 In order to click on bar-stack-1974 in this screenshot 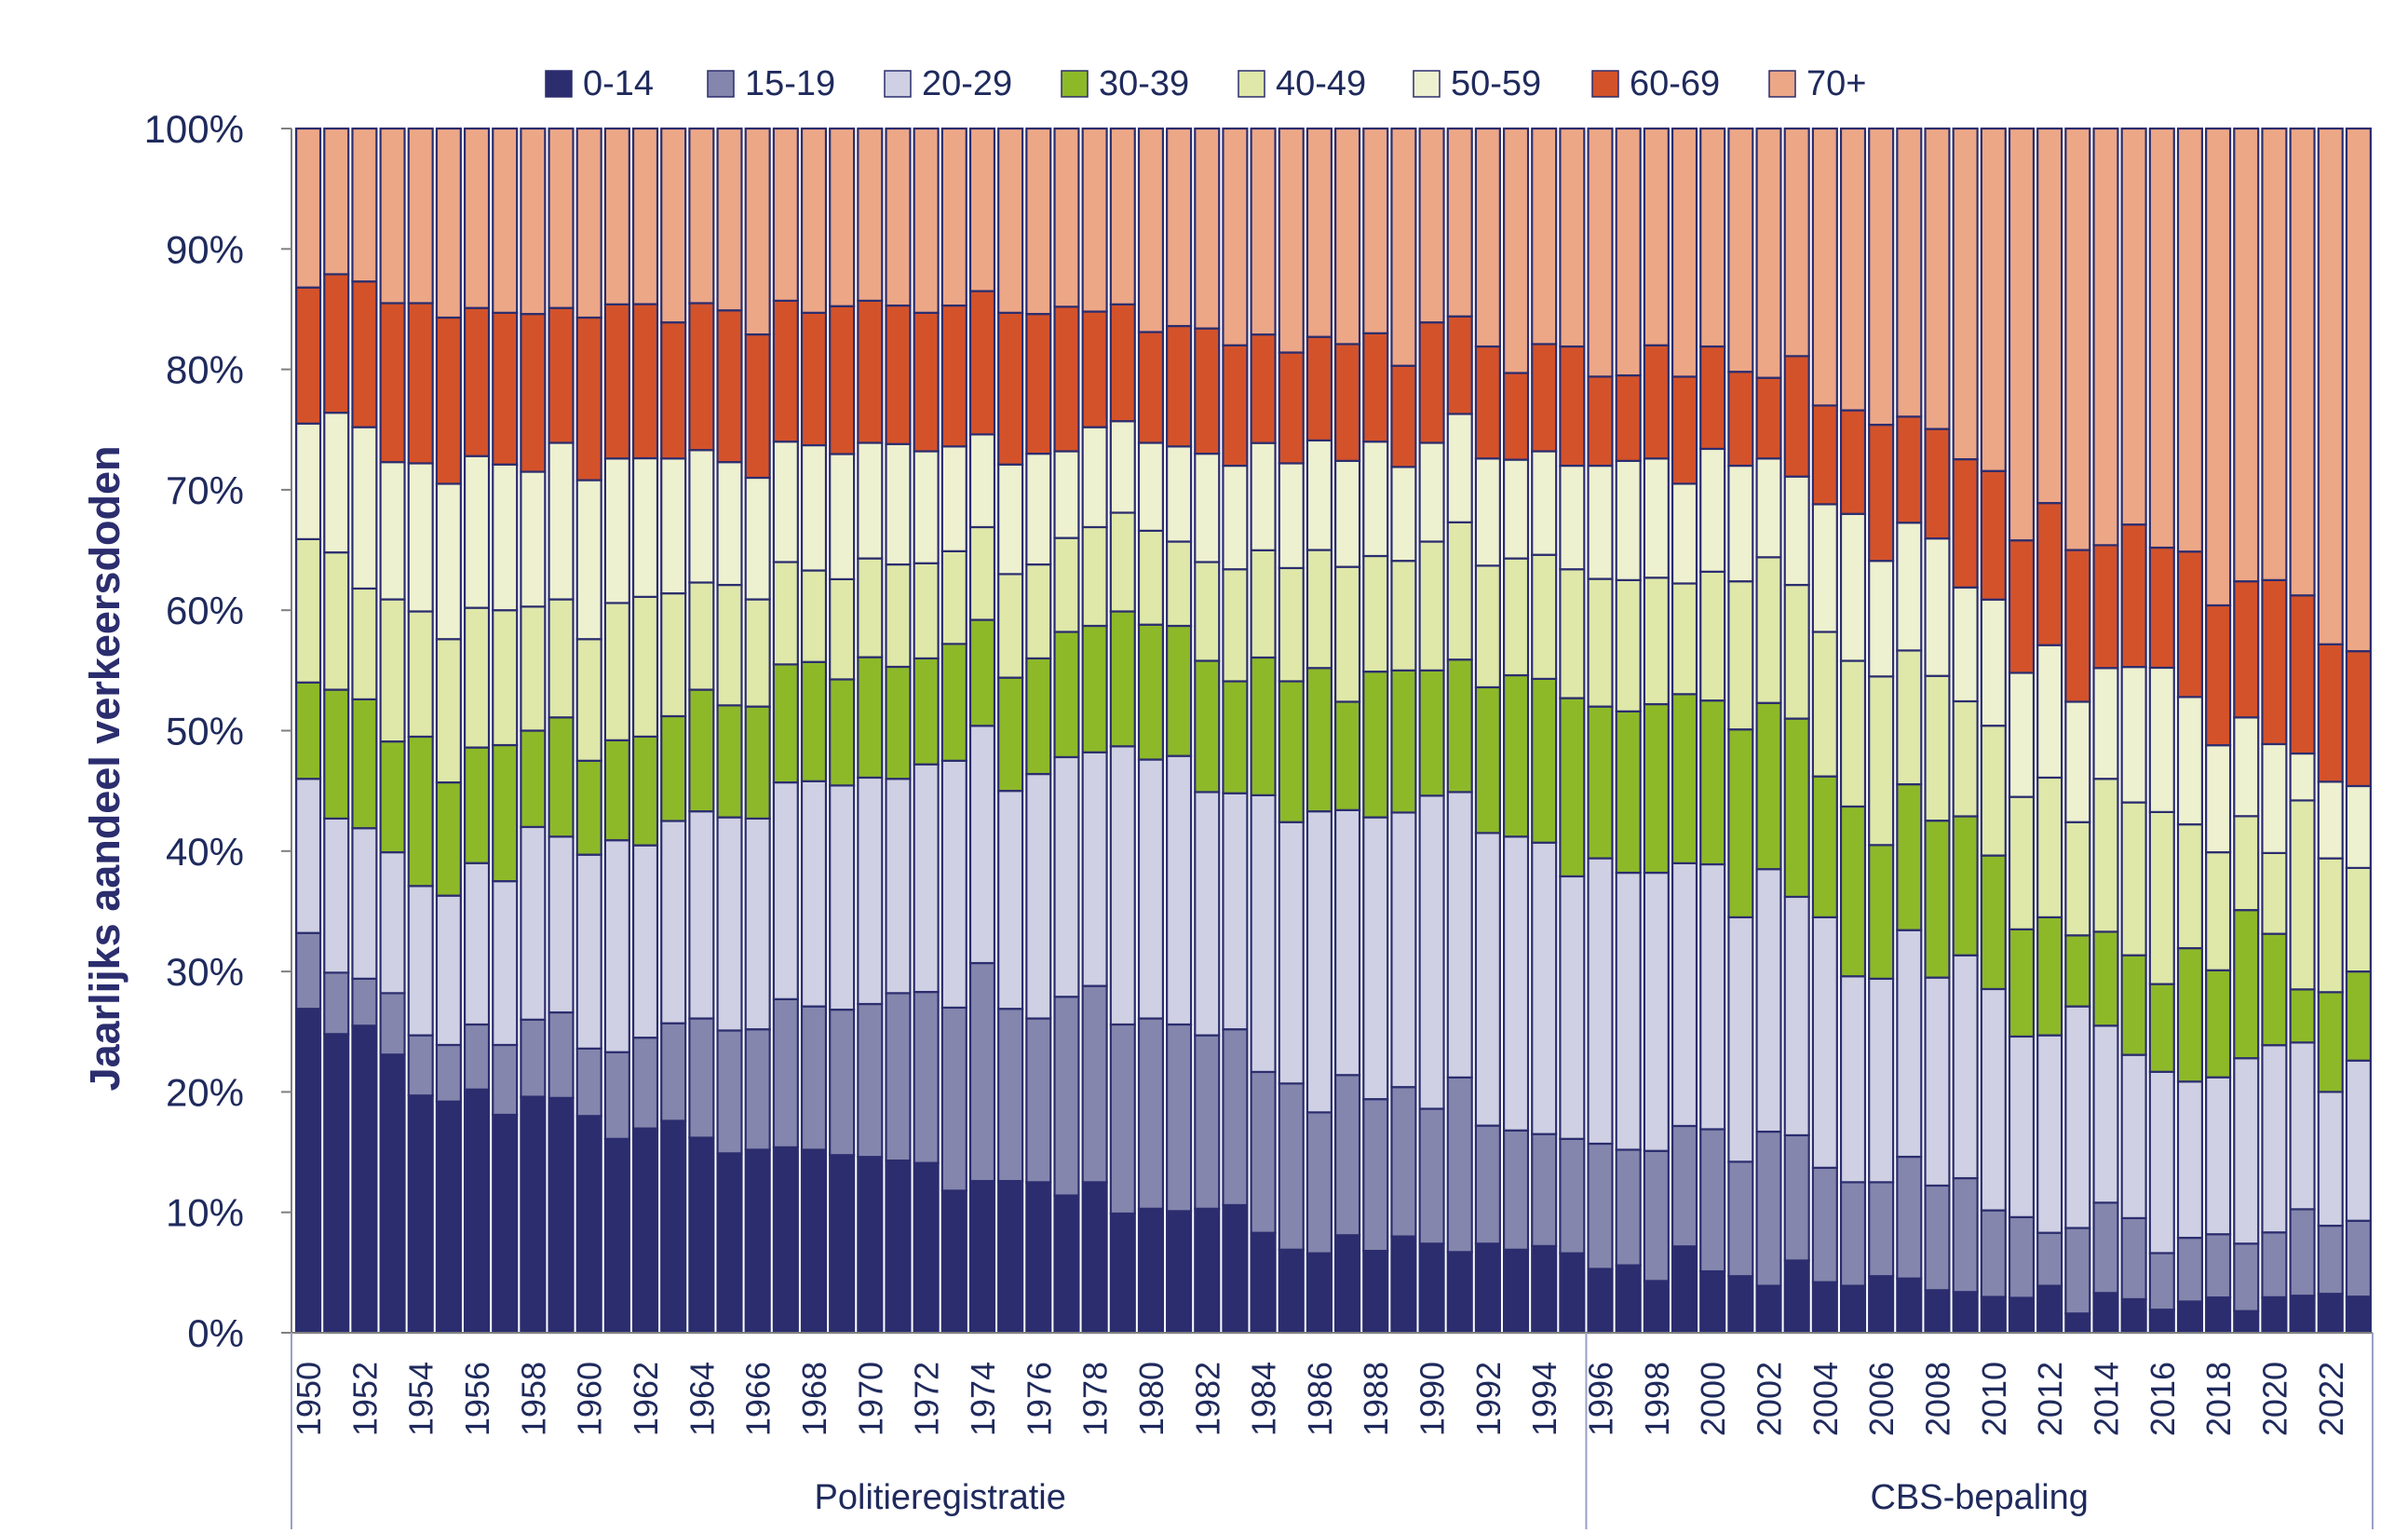, I will do `click(982, 731)`.